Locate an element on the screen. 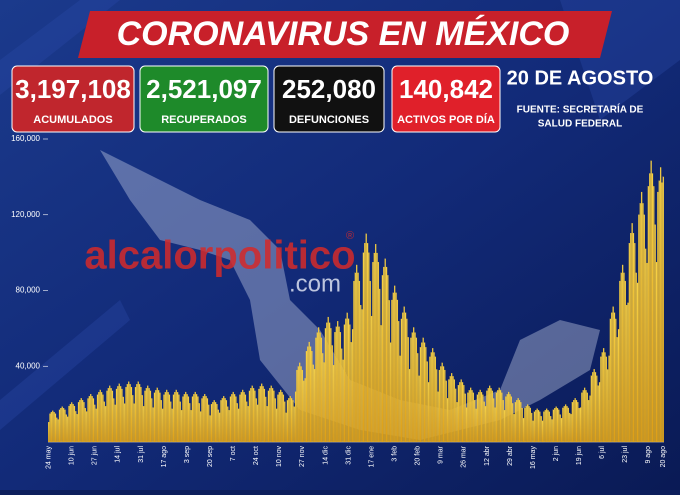 This screenshot has width=680, height=495. stat-box is located at coordinates (73, 99).